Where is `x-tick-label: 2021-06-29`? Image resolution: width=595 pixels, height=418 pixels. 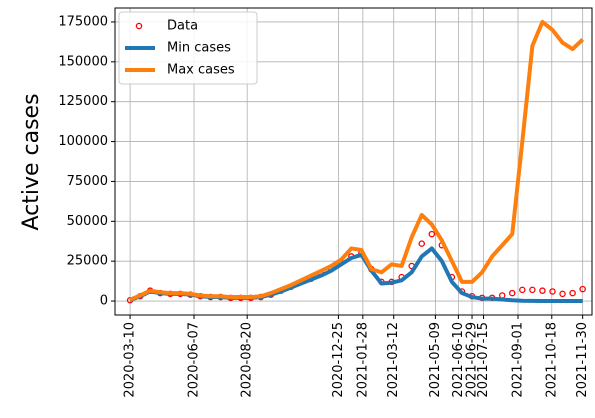 x-tick-label: 2021-06-29 is located at coordinates (472, 360).